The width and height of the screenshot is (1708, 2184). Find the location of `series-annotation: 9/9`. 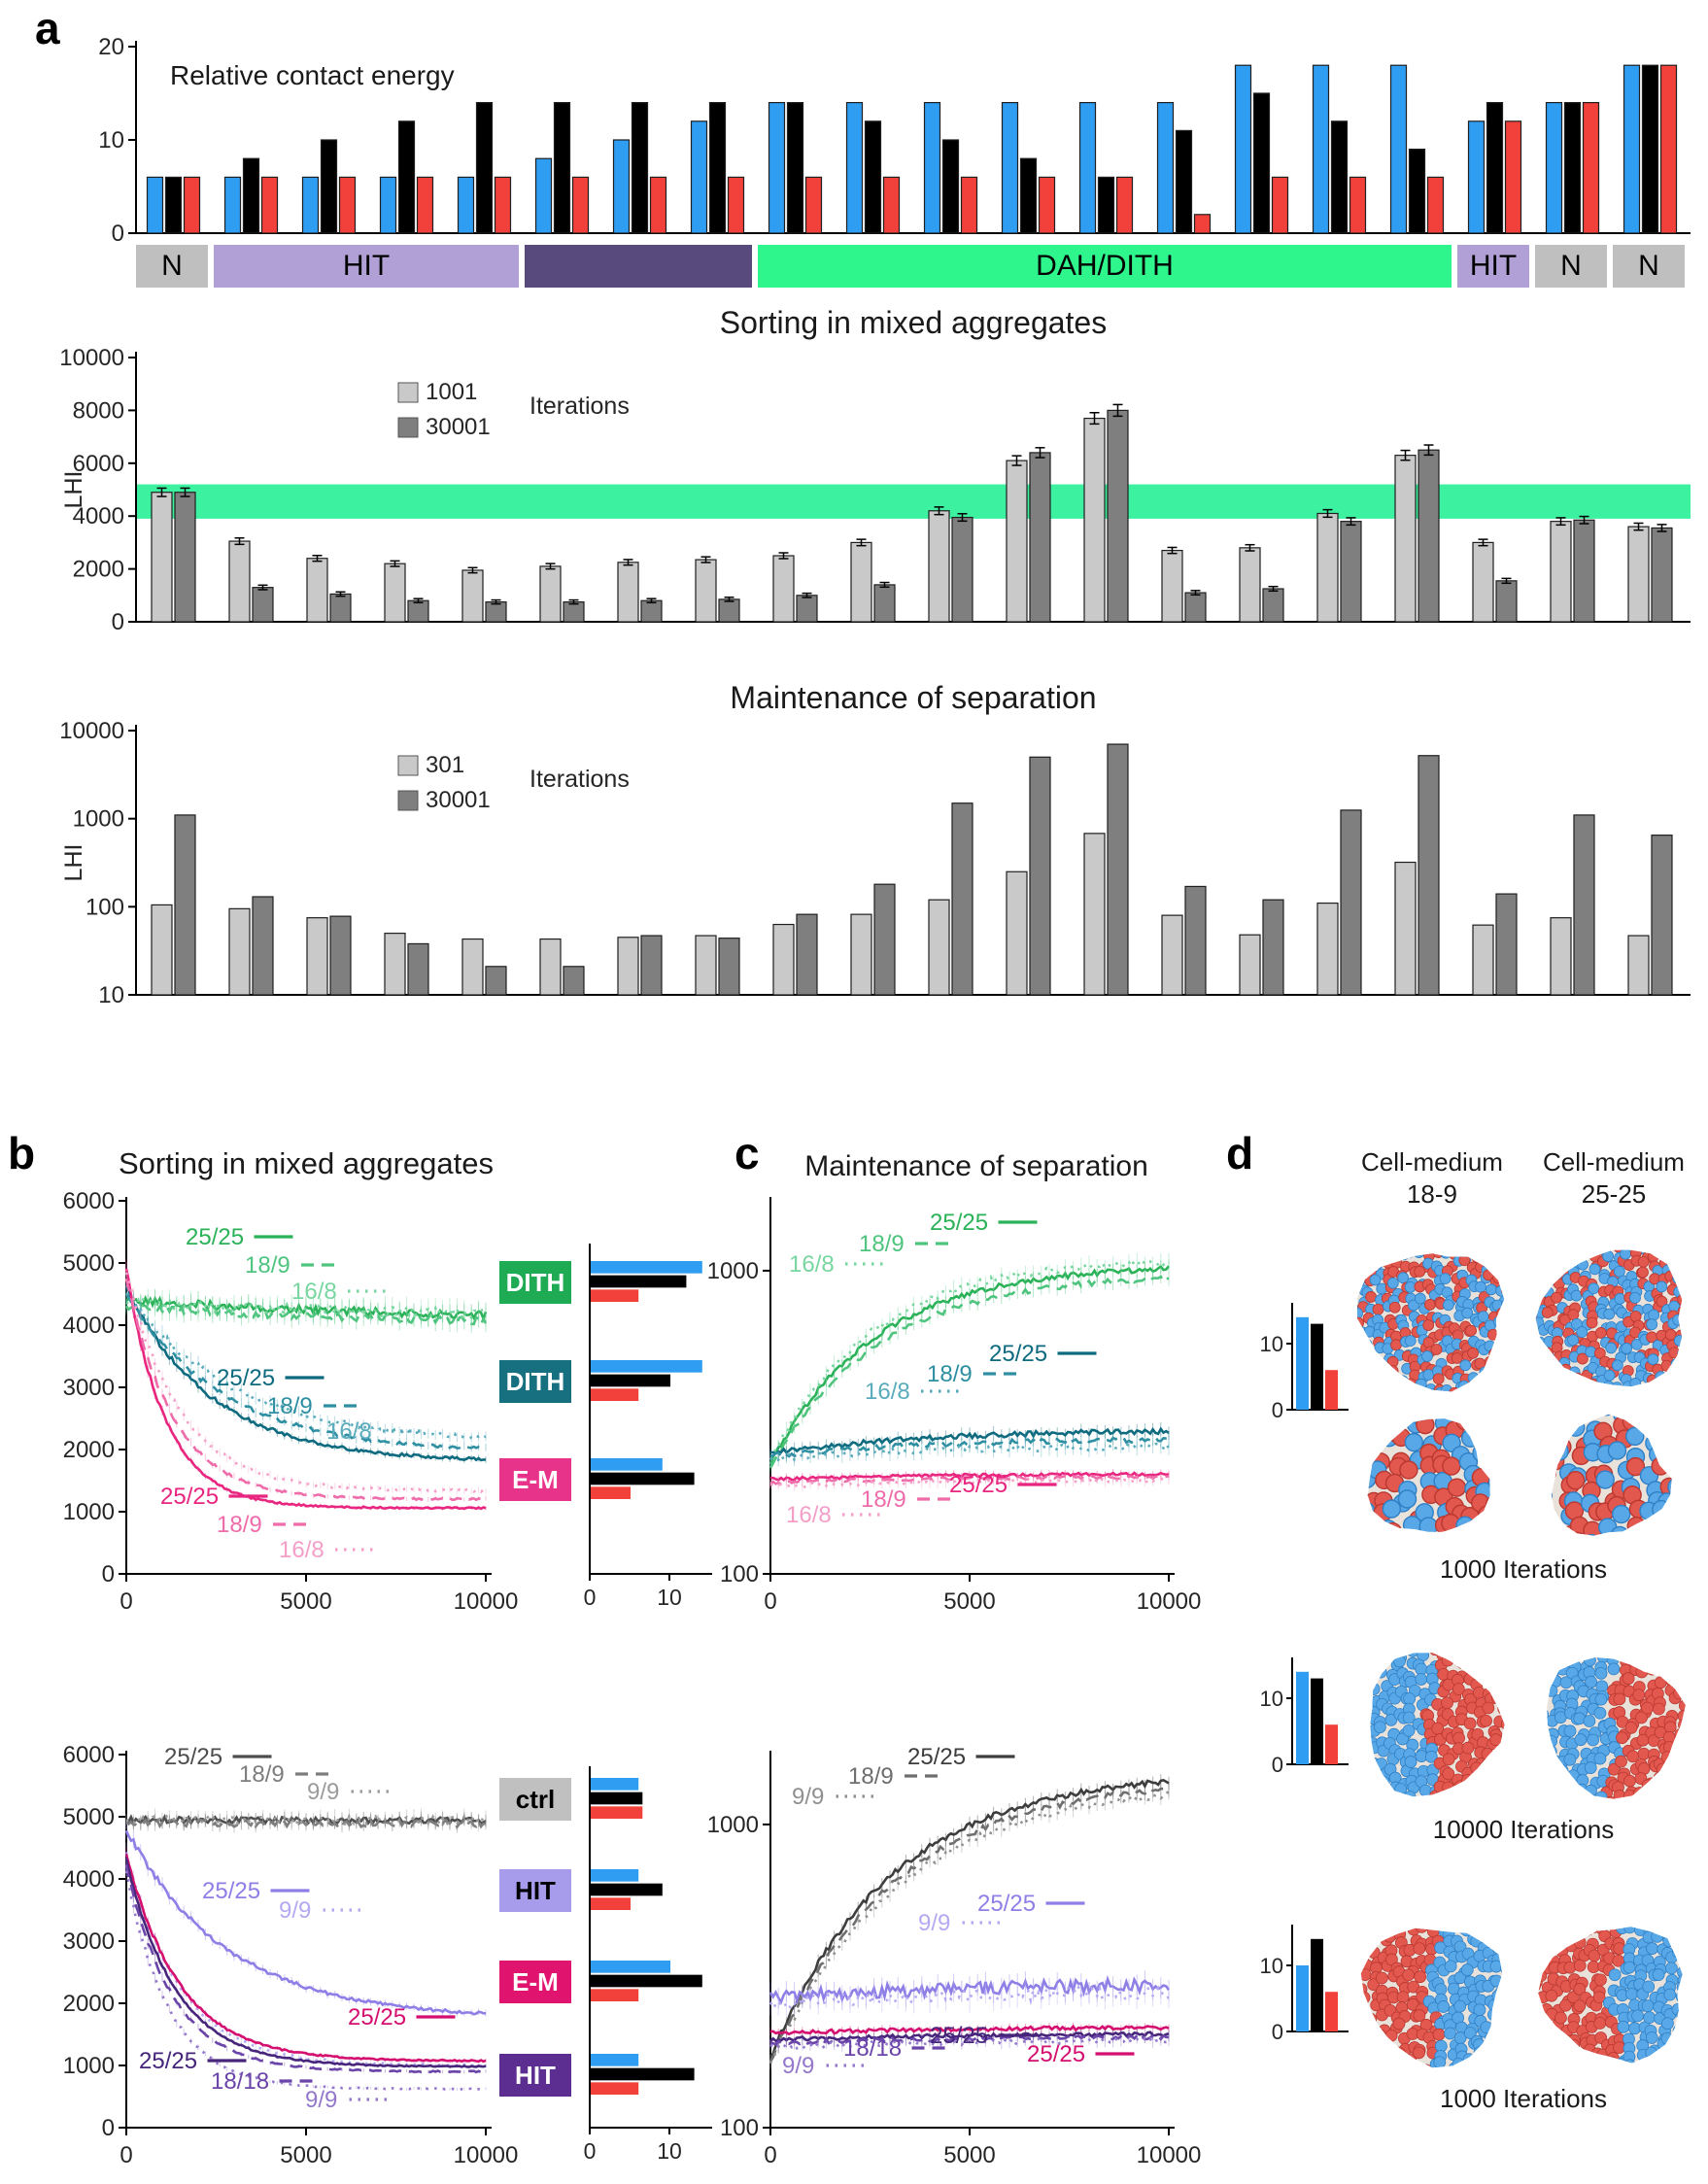

series-annotation: 9/9 is located at coordinates (321, 2100).